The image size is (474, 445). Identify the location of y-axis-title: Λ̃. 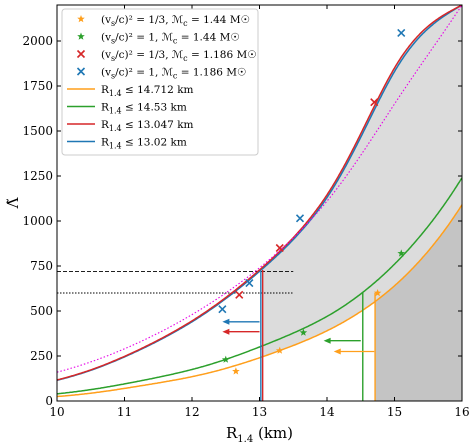
(13, 203).